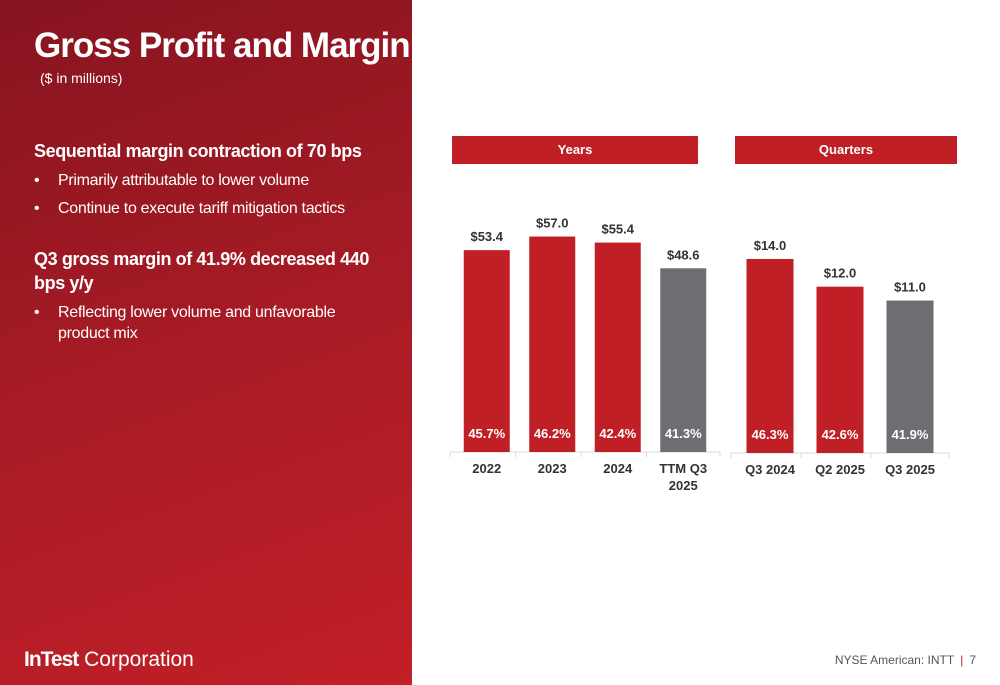  Describe the element at coordinates (552, 433) in the screenshot. I see `margin-label: 46.2%` at that location.